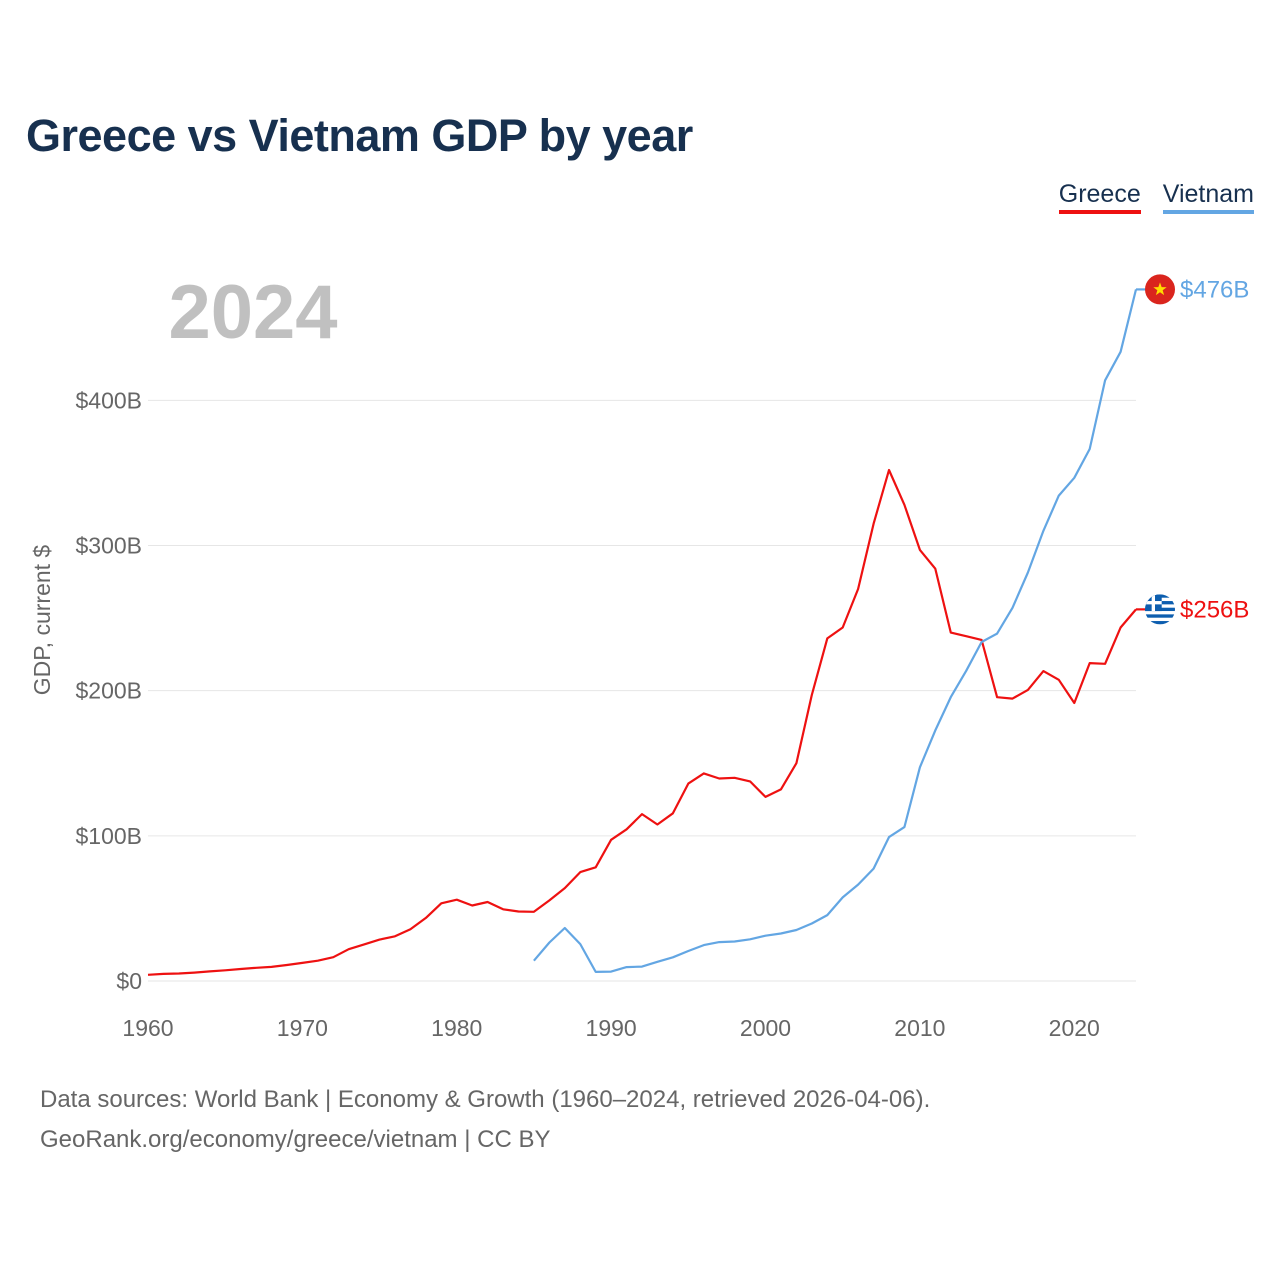  Describe the element at coordinates (1074, 1028) in the screenshot. I see `x-tick-label: 2020` at that location.